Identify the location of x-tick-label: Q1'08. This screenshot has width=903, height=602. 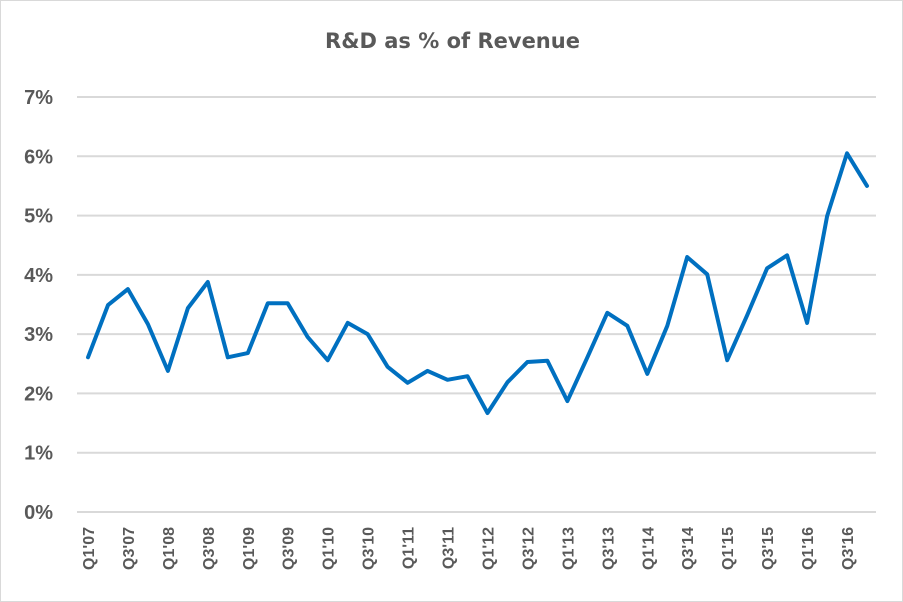
(169, 548).